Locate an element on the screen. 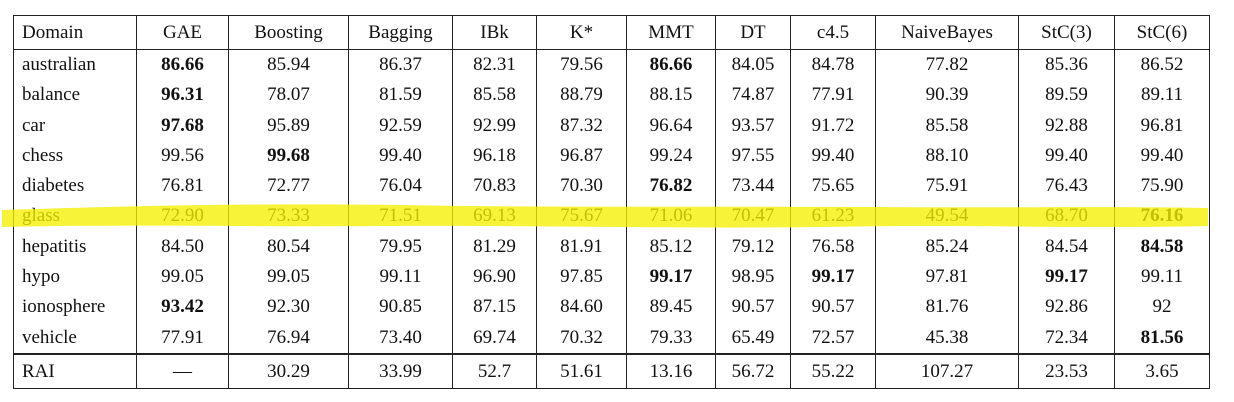 This screenshot has width=1234, height=402. value-cell: 85.94 is located at coordinates (288, 65).